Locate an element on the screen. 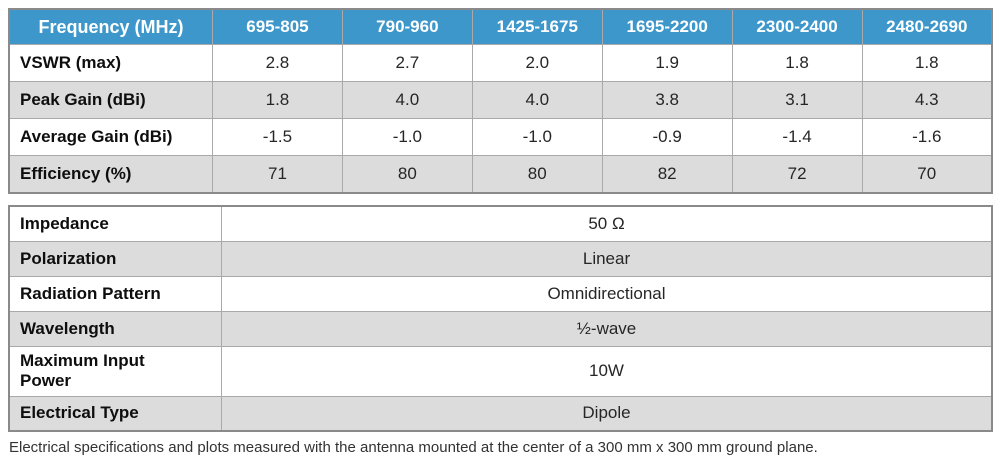  table-row: Polarization Linear is located at coordinates (500, 258).